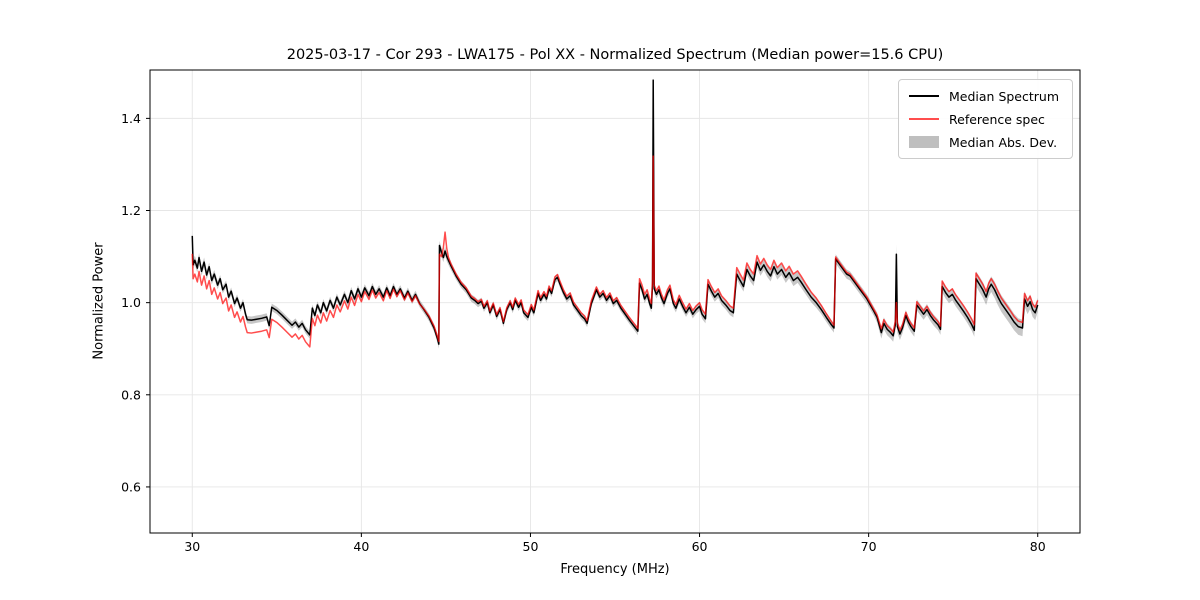 This screenshot has height=600, width=1200. What do you see at coordinates (1004, 96) in the screenshot?
I see `legend-label-median: Median Spectrum` at bounding box center [1004, 96].